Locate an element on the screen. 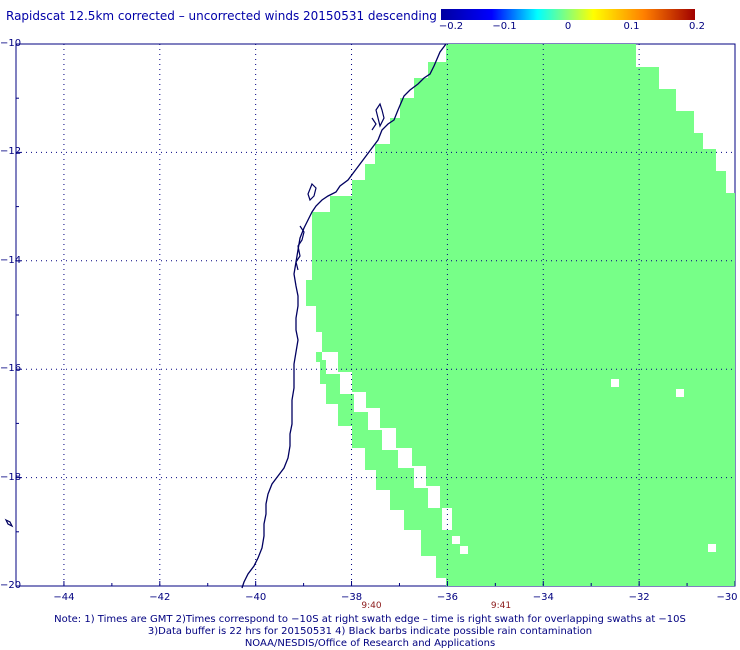 The width and height of the screenshot is (740, 650). latitude-label: −14 is located at coordinates (11, 260).